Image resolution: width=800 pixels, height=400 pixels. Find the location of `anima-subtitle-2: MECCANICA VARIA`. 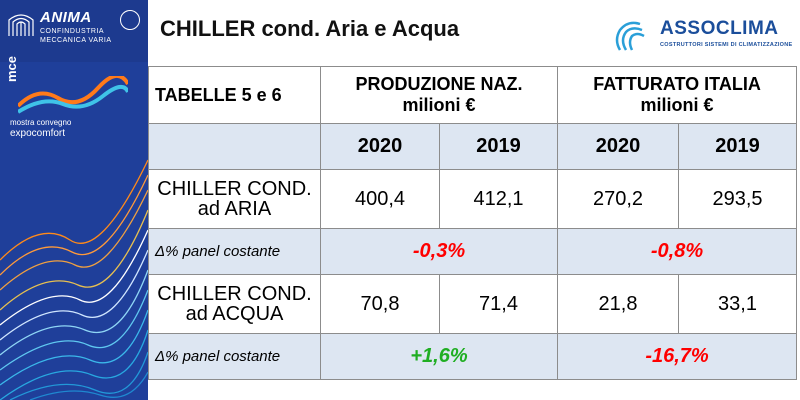

anima-subtitle-2: MECCANICA VARIA is located at coordinates (76, 40).